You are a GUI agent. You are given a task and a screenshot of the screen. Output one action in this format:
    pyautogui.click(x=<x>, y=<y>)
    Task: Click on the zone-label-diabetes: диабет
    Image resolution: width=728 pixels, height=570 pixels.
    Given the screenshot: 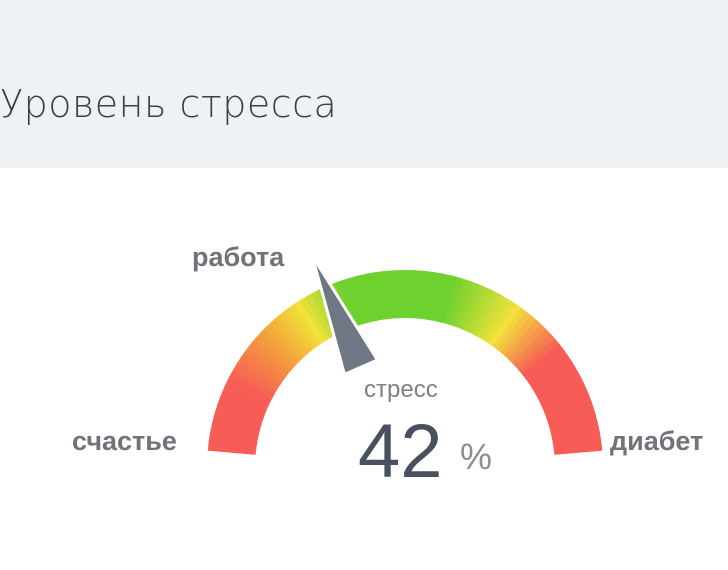 What is the action you would take?
    pyautogui.click(x=657, y=441)
    